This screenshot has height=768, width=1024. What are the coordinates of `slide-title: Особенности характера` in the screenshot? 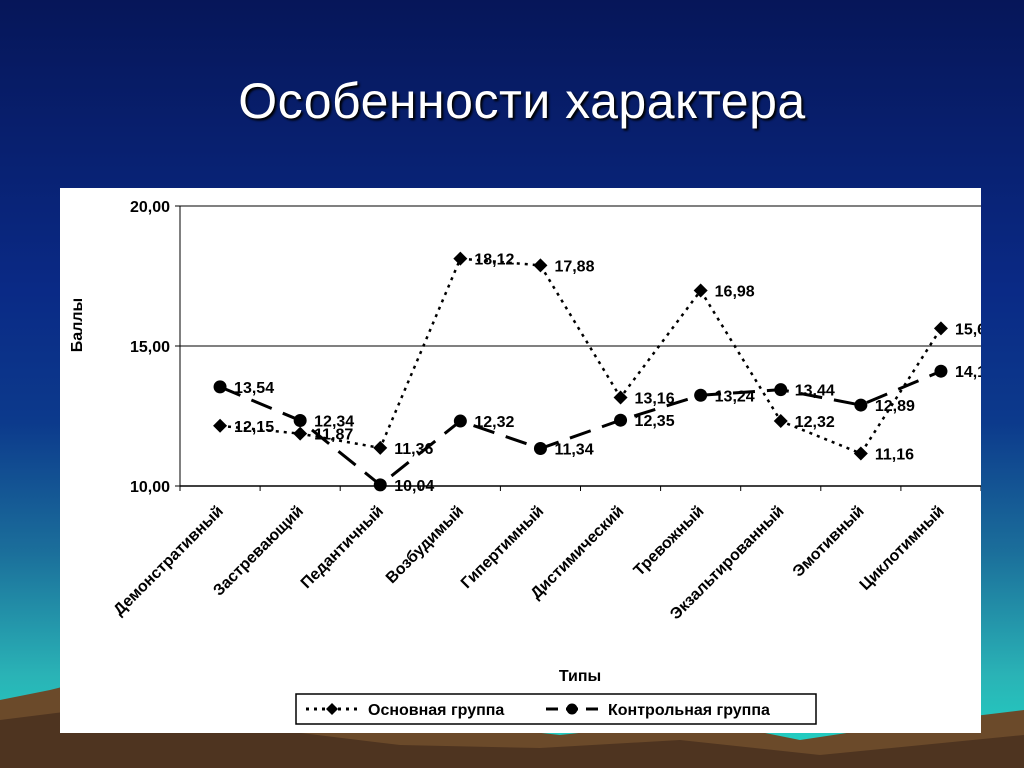 It's located at (522, 101).